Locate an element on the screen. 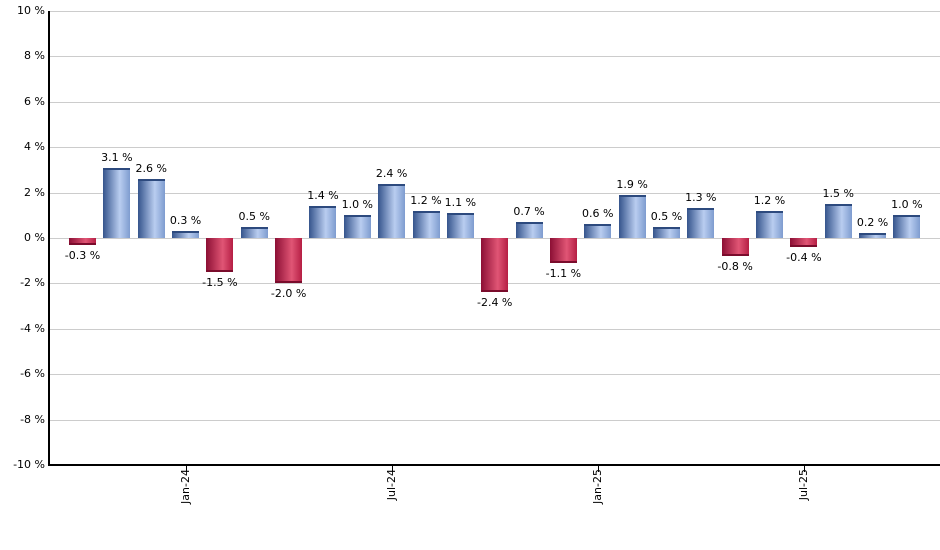  y-axis-tick-label: 10 % is located at coordinates (31, 10).